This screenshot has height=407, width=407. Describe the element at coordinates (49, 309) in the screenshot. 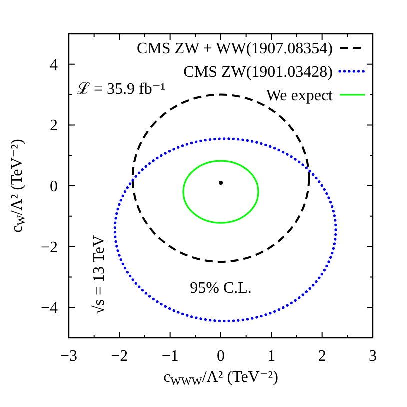

I see `y-tick-label: −4` at that location.